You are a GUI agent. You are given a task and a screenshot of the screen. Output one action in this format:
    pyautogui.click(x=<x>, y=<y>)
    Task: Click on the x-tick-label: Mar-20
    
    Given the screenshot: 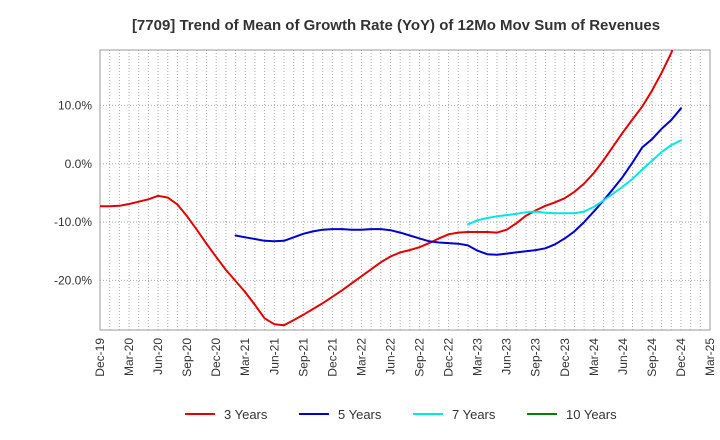 What is the action you would take?
    pyautogui.click(x=129, y=357)
    